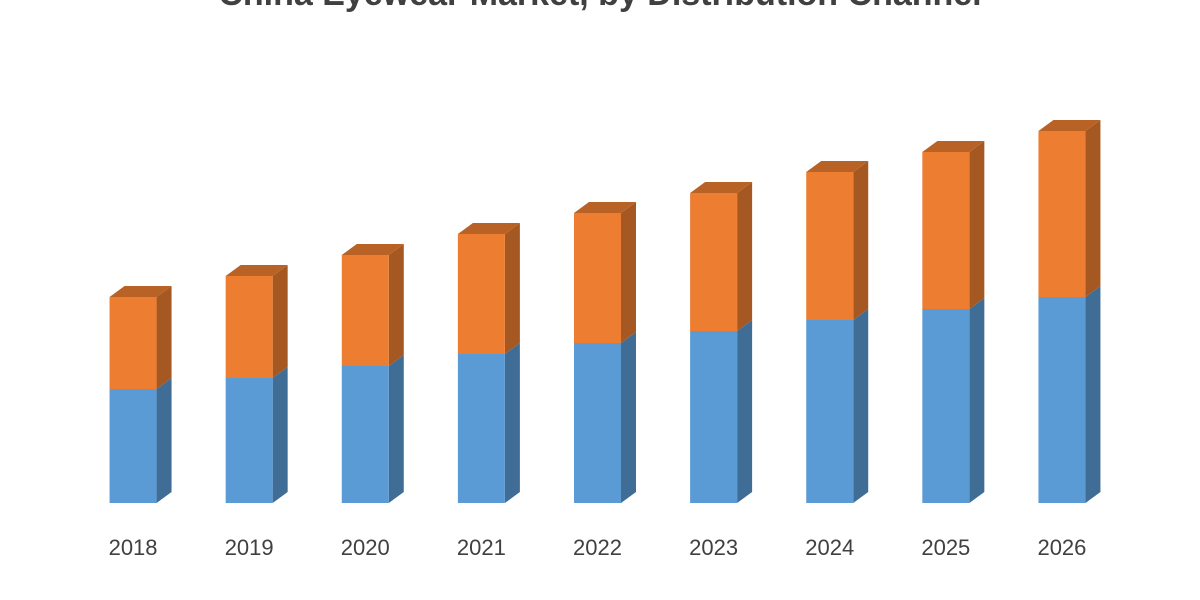 The height and width of the screenshot is (600, 1200). I want to click on x-tick-label: 2023, so click(713, 547).